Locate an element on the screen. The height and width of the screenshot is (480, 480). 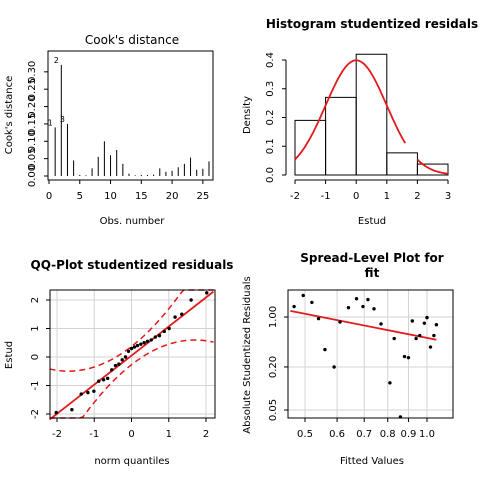
qq-y-tick-label: 2 is located at coordinates (35, 300).